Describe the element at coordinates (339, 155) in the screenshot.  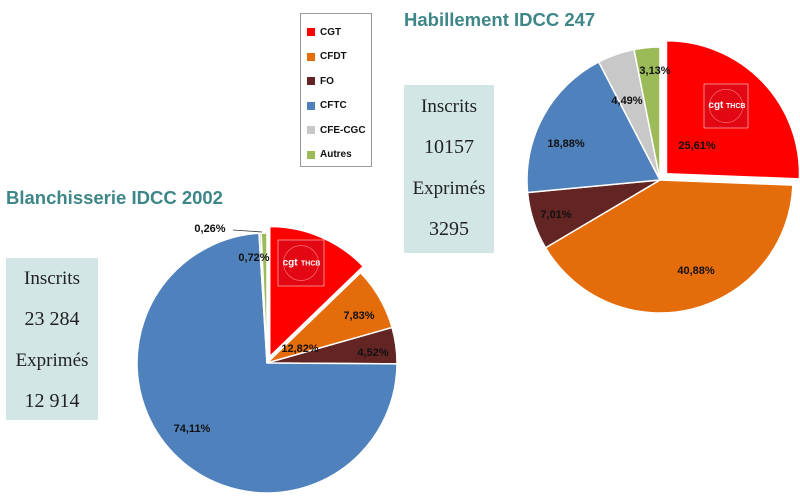
I see `legend-item-autres: Autres` at that location.